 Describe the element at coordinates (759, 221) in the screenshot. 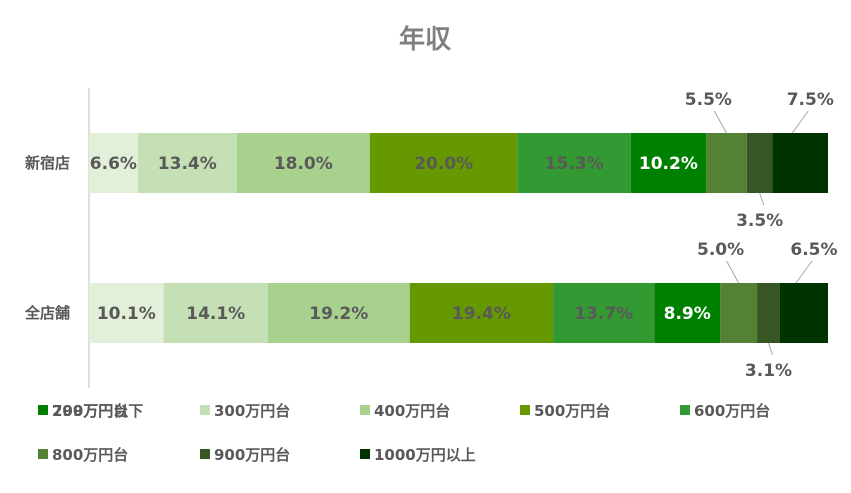

I see `data-label: 3.5%` at that location.